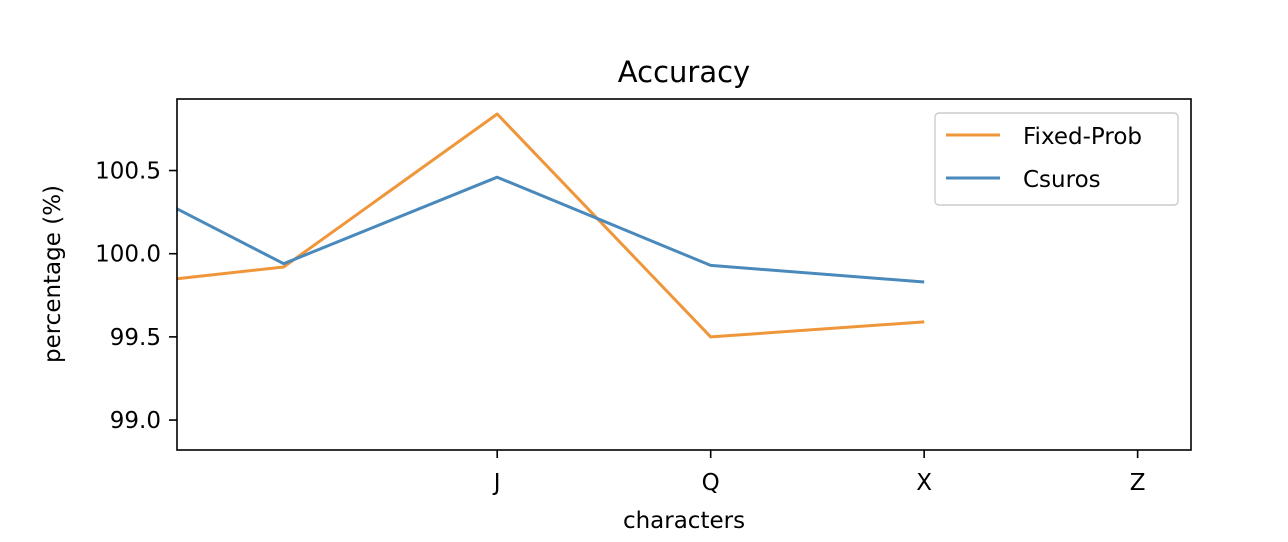  What do you see at coordinates (135, 421) in the screenshot?
I see `y-tick-label: 99.0` at bounding box center [135, 421].